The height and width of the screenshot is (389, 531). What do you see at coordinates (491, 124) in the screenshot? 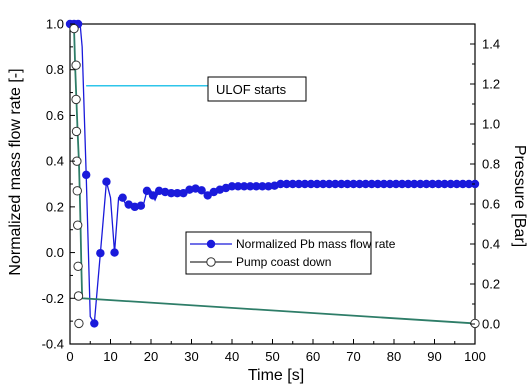
I see `y-right-tick-label: 1.0` at bounding box center [491, 124].